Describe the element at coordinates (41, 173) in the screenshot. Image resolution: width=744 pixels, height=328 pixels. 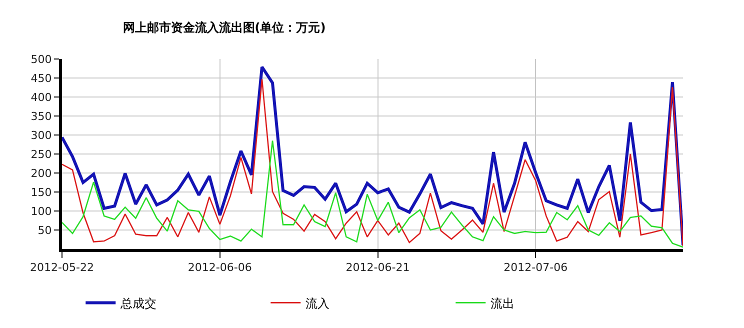
I see `y-tick-label: 200` at that location.